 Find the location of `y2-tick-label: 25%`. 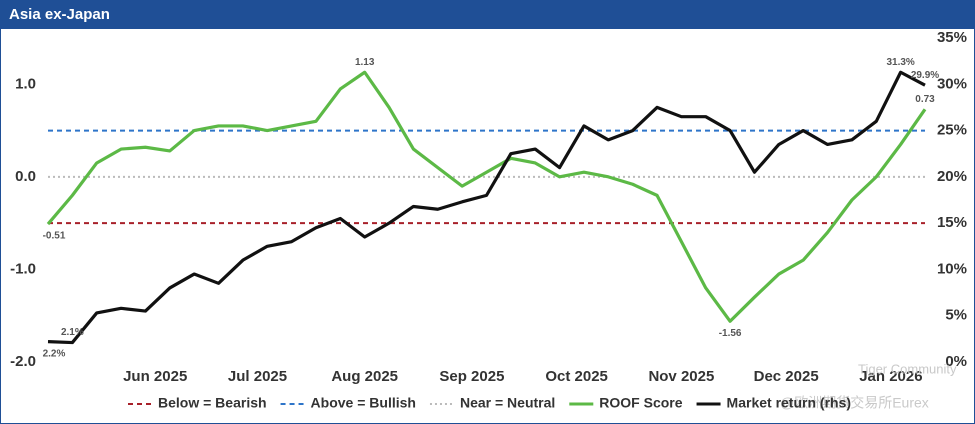

y2-tick-label: 25% is located at coordinates (952, 130).